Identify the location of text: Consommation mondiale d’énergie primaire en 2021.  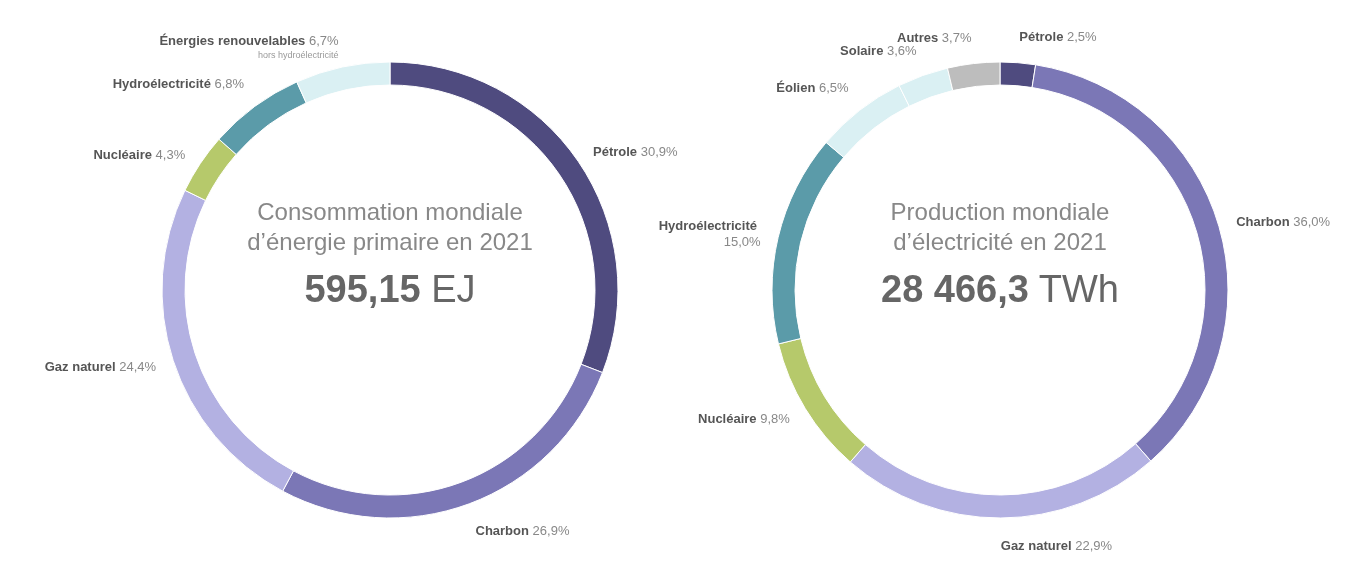
(390, 226).